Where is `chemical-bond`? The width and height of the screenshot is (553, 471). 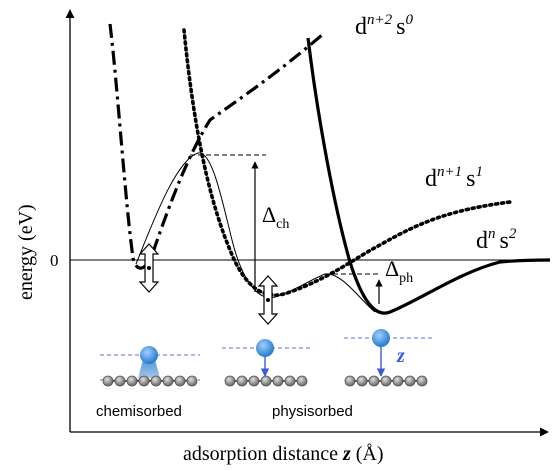
chemical-bond is located at coordinates (149, 369).